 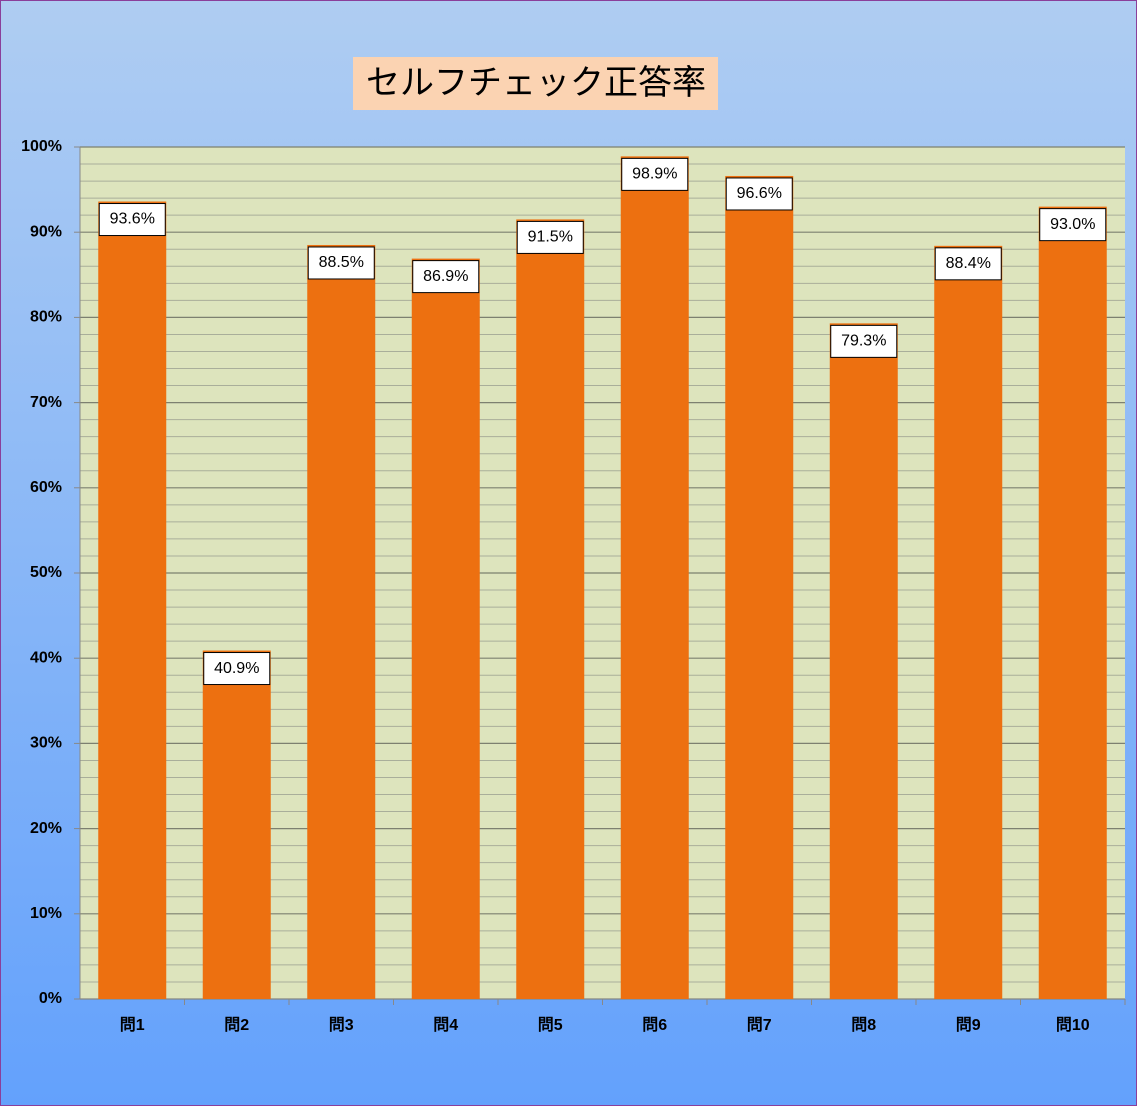 What do you see at coordinates (50, 998) in the screenshot?
I see `y-tick-label: 0%` at bounding box center [50, 998].